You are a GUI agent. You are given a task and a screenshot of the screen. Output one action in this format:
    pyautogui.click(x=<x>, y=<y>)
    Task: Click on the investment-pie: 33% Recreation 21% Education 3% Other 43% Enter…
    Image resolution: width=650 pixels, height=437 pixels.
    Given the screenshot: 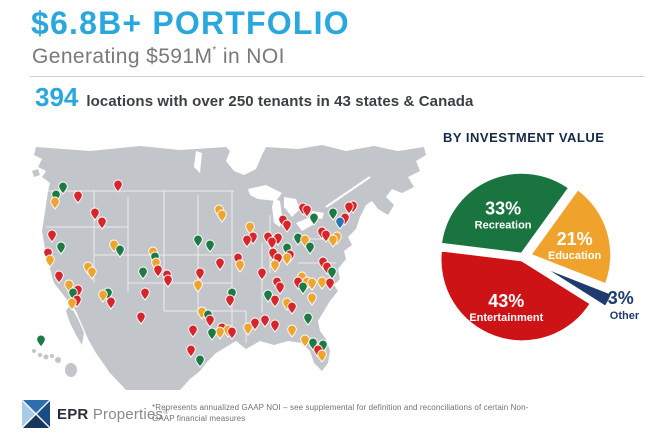 What is the action you would take?
    pyautogui.click(x=542, y=252)
    